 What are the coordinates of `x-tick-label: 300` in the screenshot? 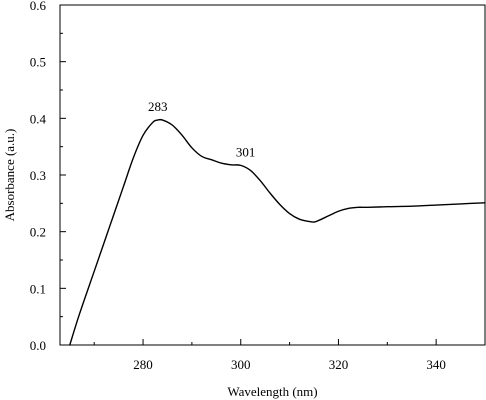 It's located at (241, 364).